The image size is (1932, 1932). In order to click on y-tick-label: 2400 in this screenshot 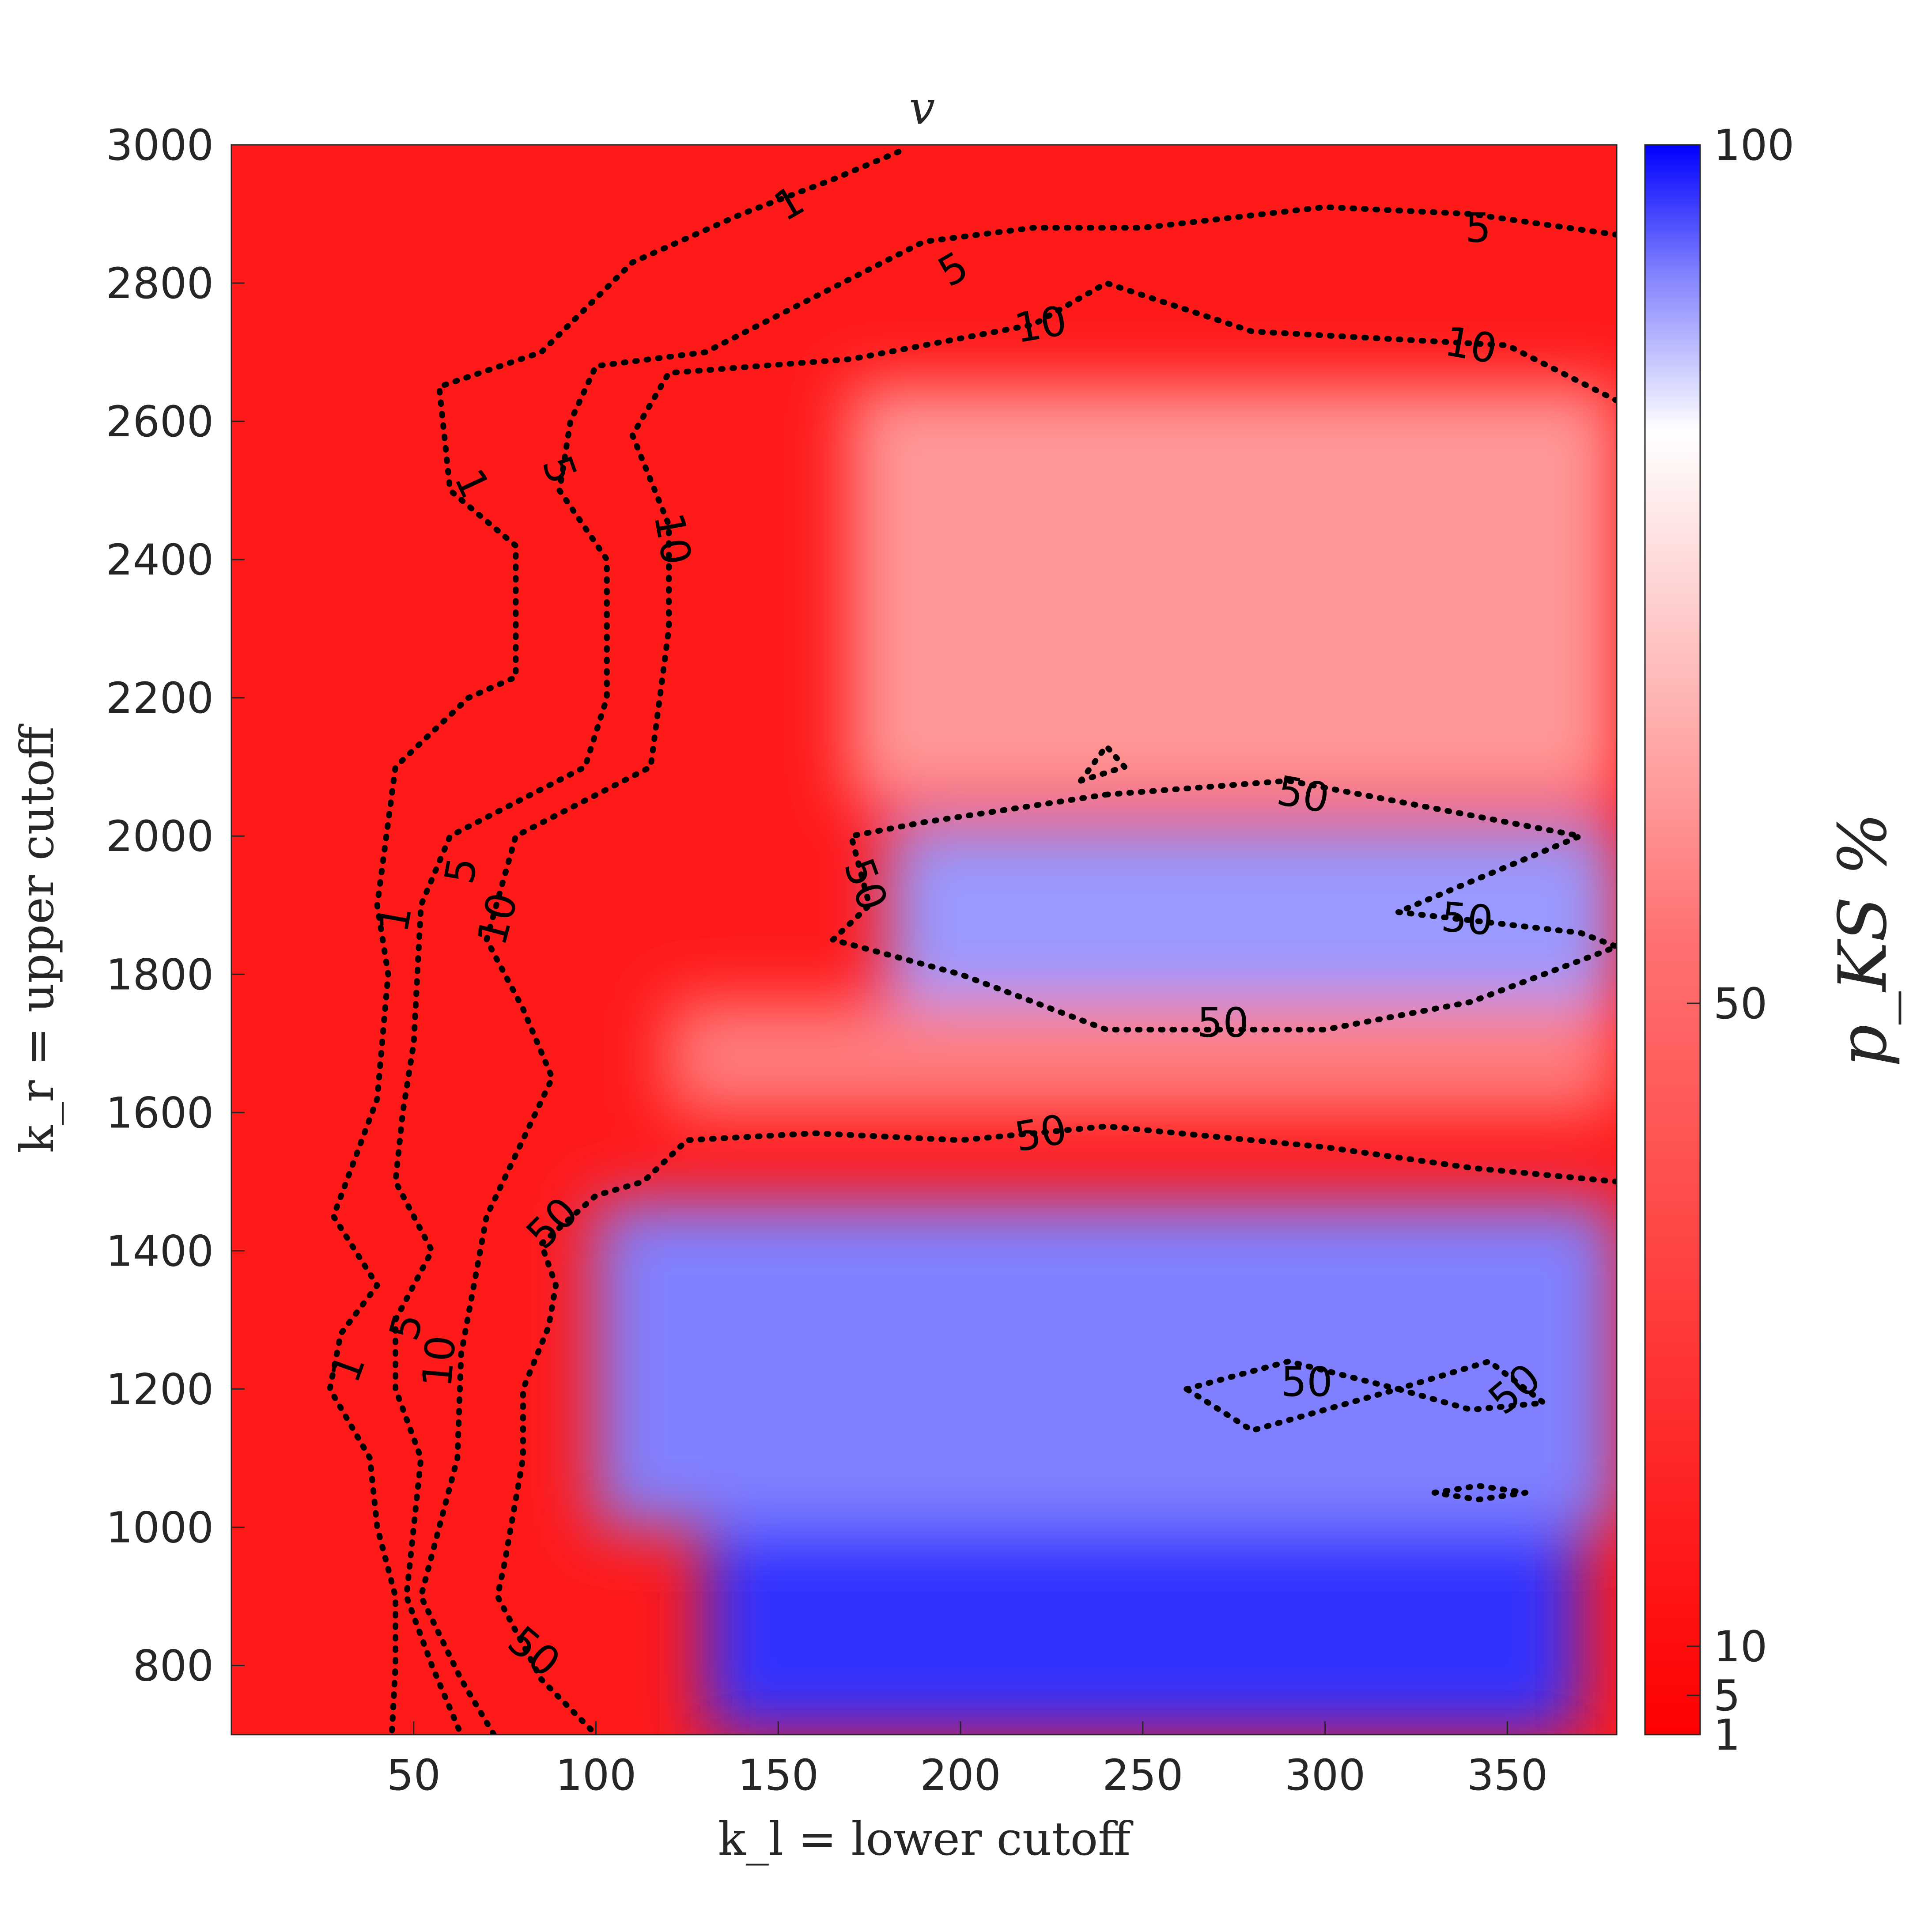, I will do `click(160, 560)`.